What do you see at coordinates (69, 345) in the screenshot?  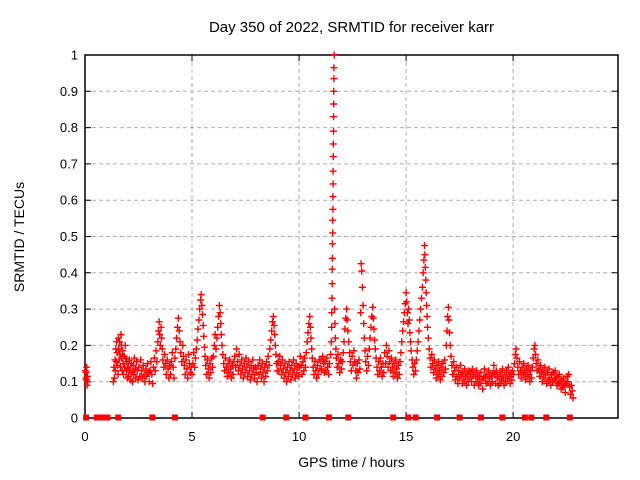 I see `y-tick-label: 0.2` at bounding box center [69, 345].